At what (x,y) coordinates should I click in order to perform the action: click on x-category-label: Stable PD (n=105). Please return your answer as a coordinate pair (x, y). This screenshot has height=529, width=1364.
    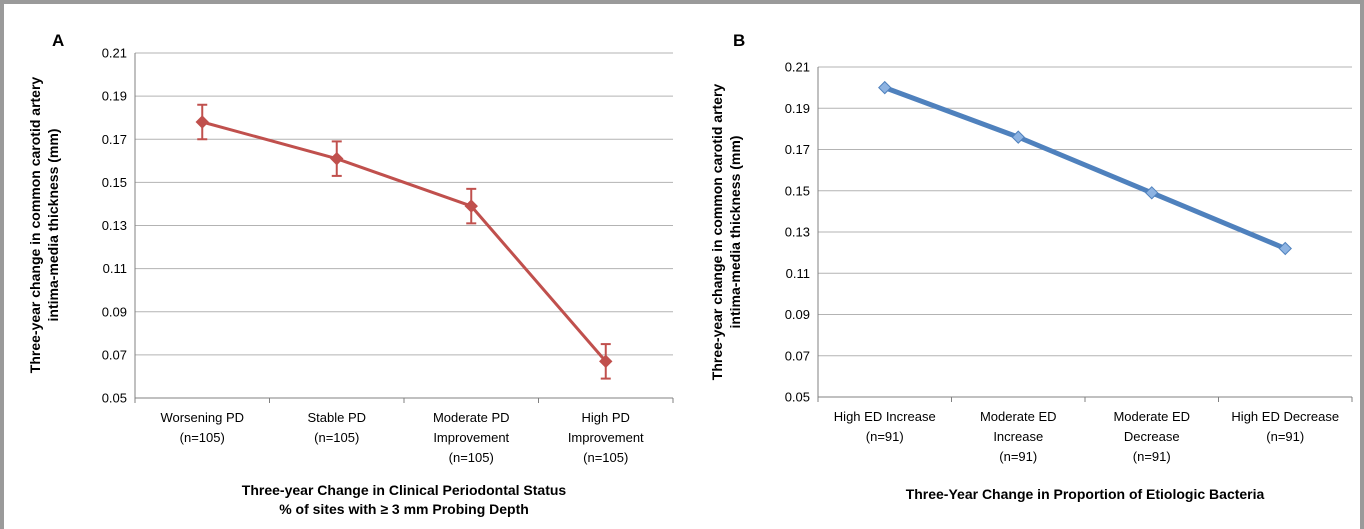
    Looking at the image, I should click on (336, 427).